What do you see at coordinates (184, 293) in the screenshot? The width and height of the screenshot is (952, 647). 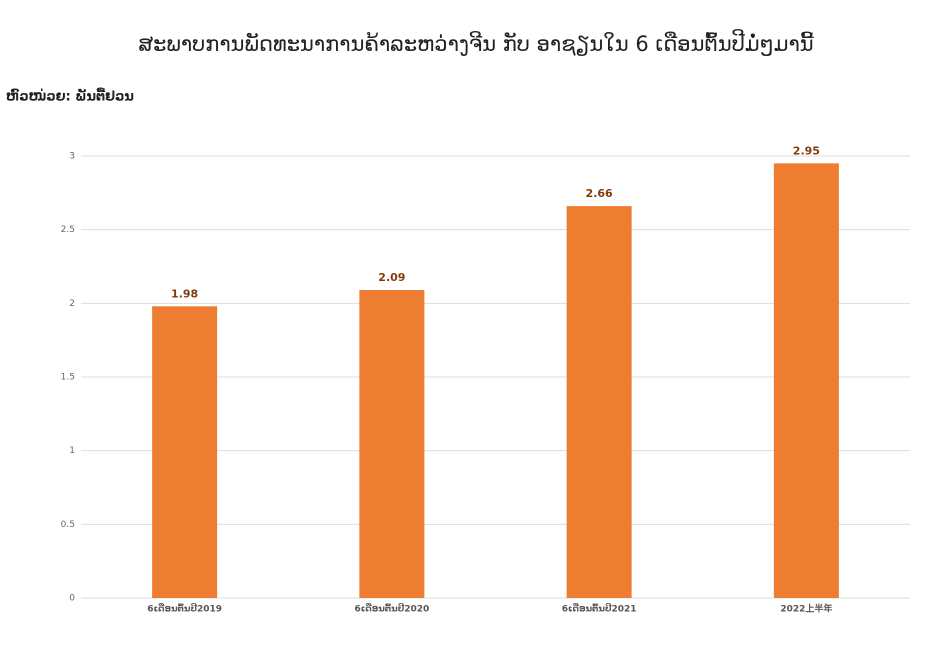 I see `value-label: 1.98` at bounding box center [184, 293].